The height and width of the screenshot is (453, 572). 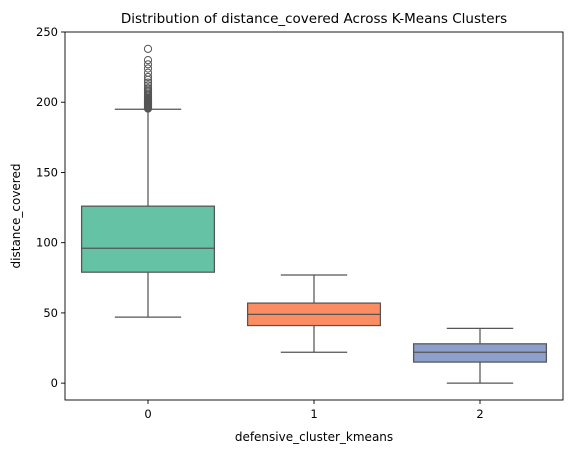 What do you see at coordinates (47, 172) in the screenshot?
I see `y-tick-label: 150` at bounding box center [47, 172].